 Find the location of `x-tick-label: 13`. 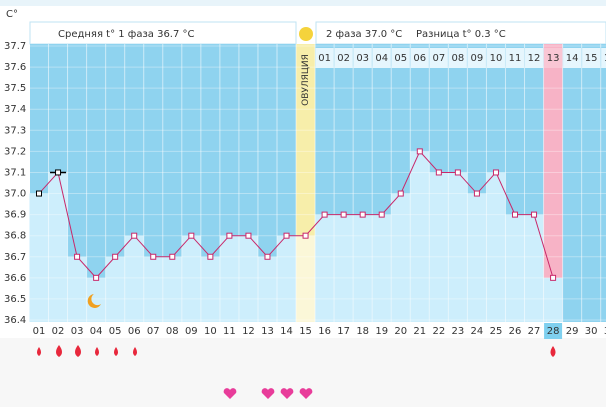

x-tick-label: 13 is located at coordinates (267, 331).